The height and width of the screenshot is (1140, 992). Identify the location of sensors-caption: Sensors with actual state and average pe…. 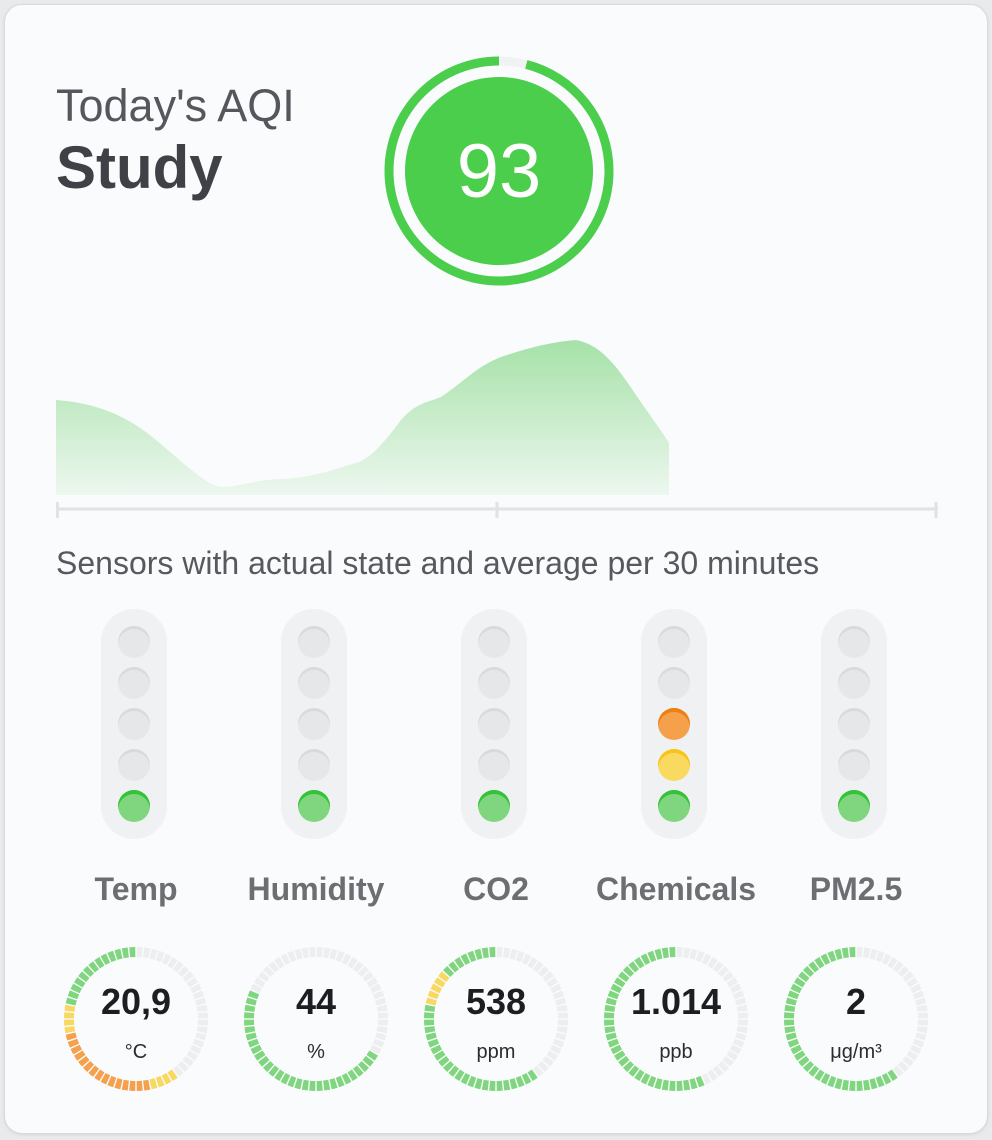
(438, 563).